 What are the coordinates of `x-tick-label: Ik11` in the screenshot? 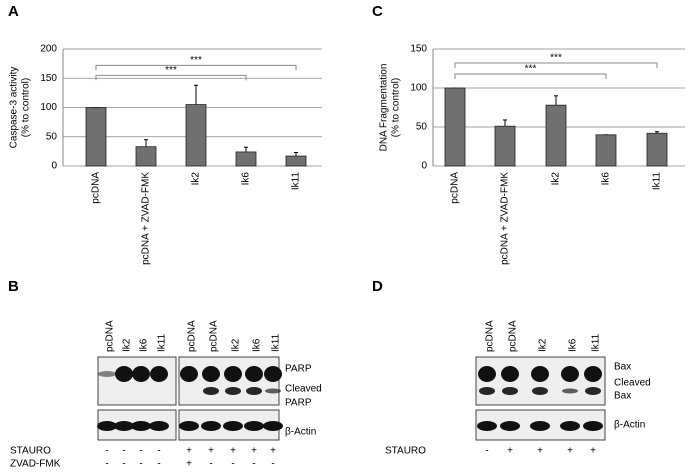 It's located at (657, 181).